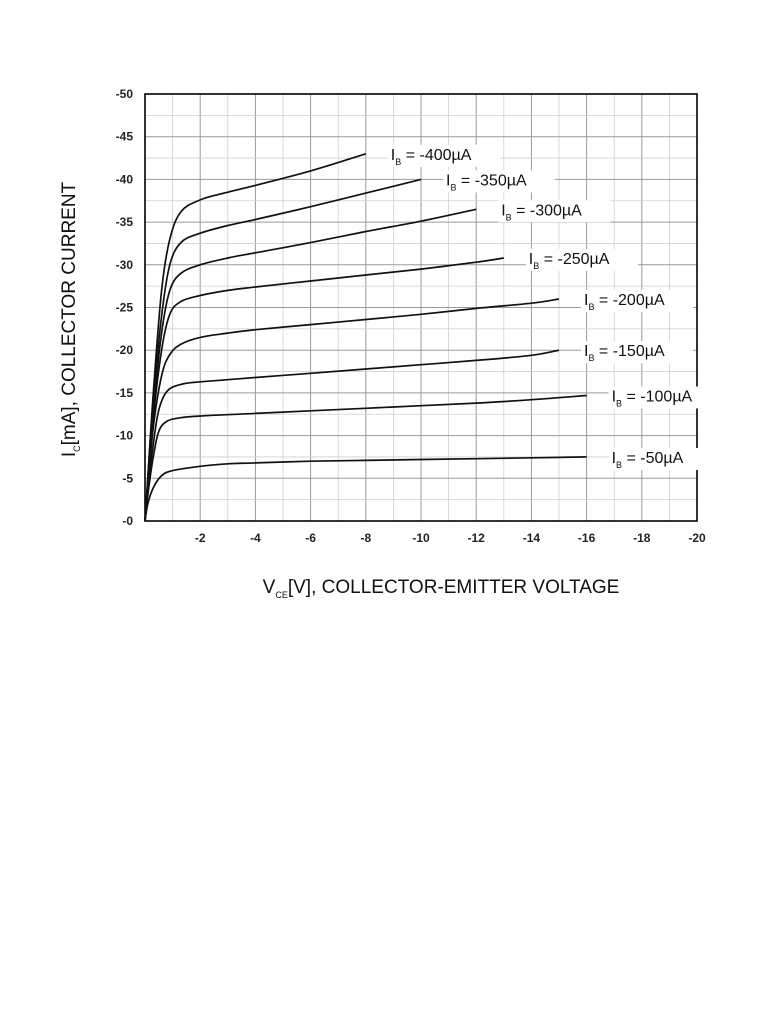 The width and height of the screenshot is (768, 1024). I want to click on curve-label: IB = -150µA, so click(624, 353).